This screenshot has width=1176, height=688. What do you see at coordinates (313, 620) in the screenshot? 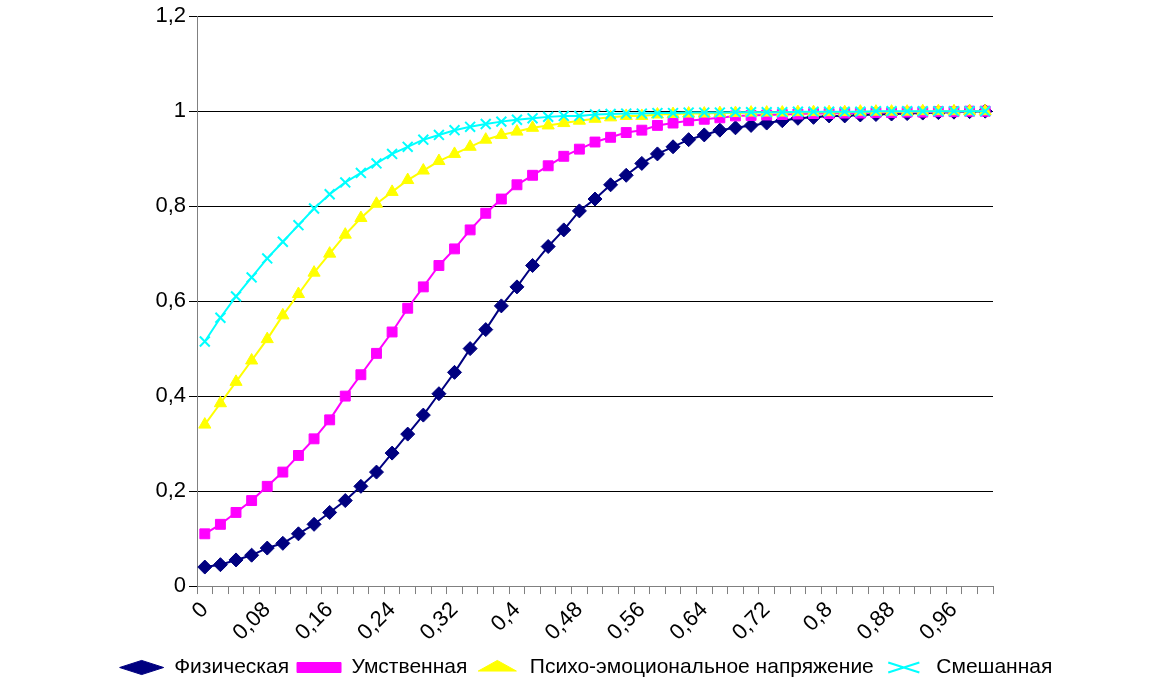
I see `x-tick-label: 0,16` at bounding box center [313, 620].